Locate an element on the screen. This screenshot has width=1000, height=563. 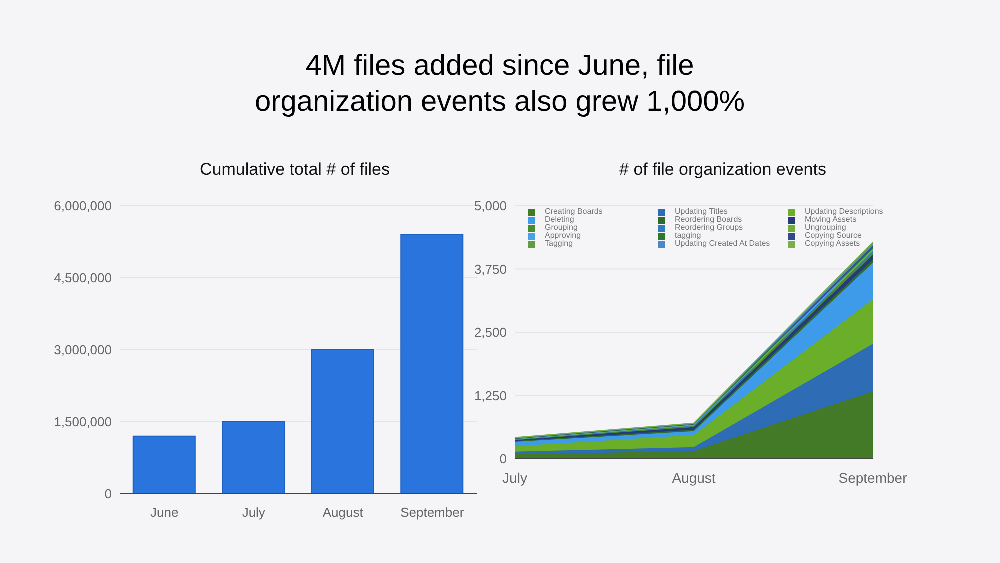
legend-label: Updating Descriptions is located at coordinates (844, 211).